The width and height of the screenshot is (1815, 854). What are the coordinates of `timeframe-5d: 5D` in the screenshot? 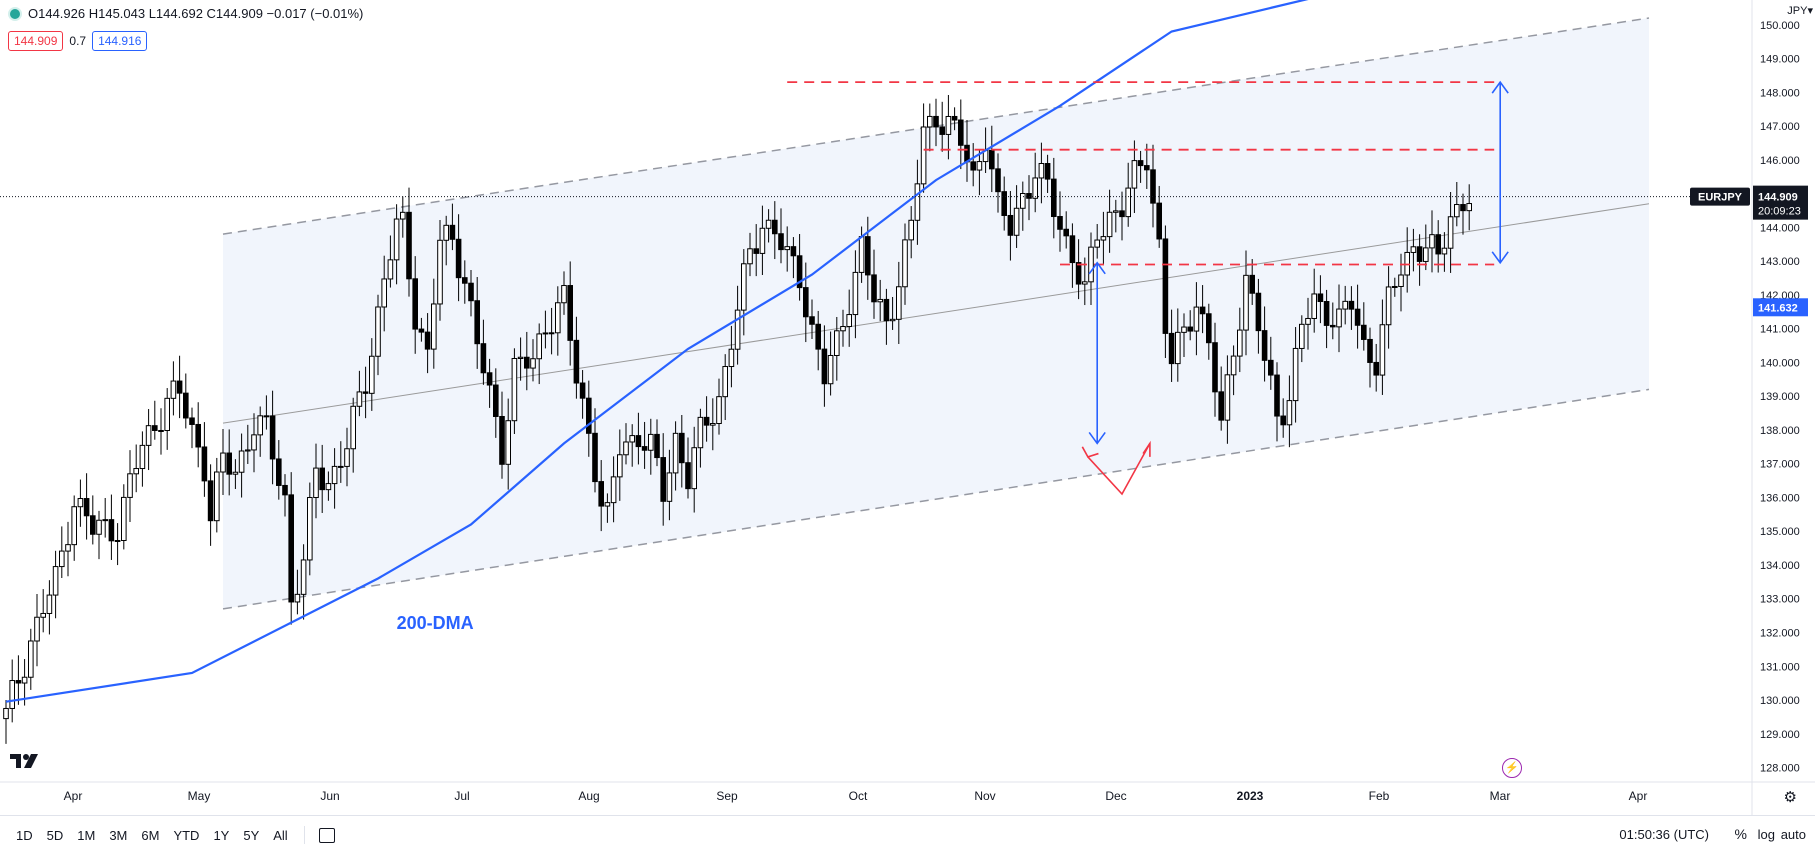 It's located at (55, 835).